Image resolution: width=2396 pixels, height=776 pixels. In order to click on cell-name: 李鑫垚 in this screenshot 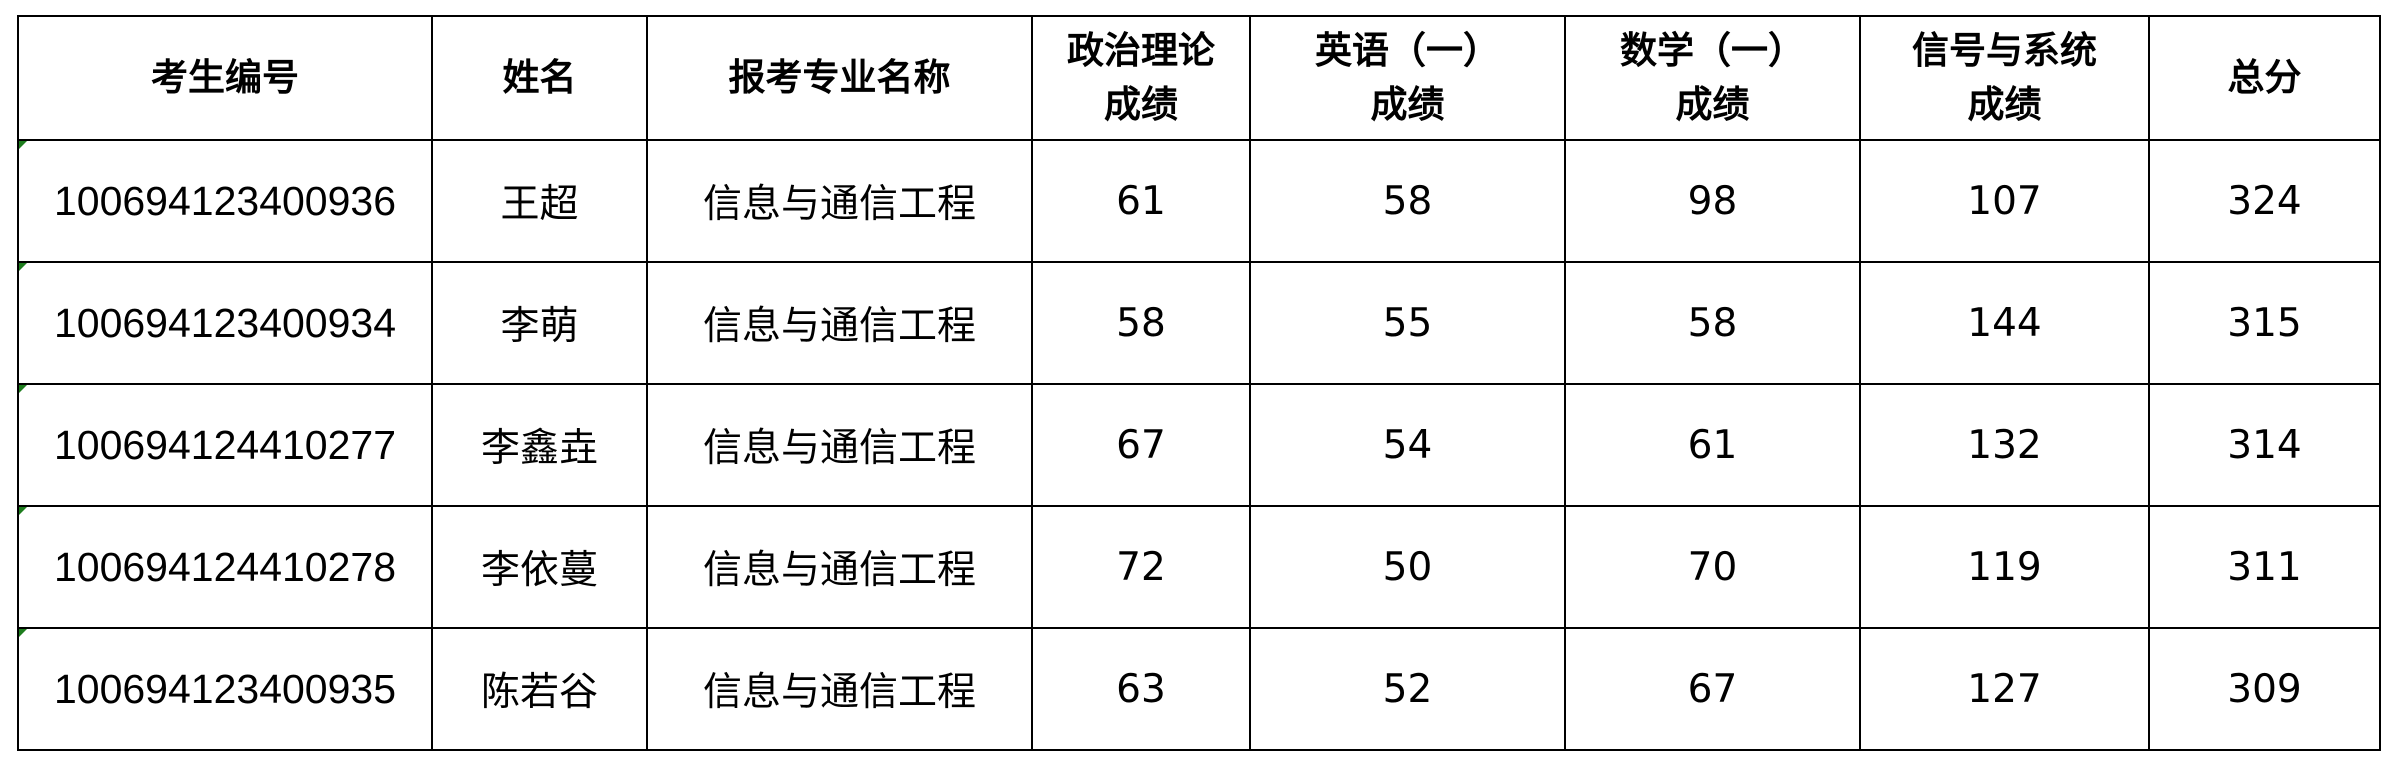, I will do `click(539, 445)`.